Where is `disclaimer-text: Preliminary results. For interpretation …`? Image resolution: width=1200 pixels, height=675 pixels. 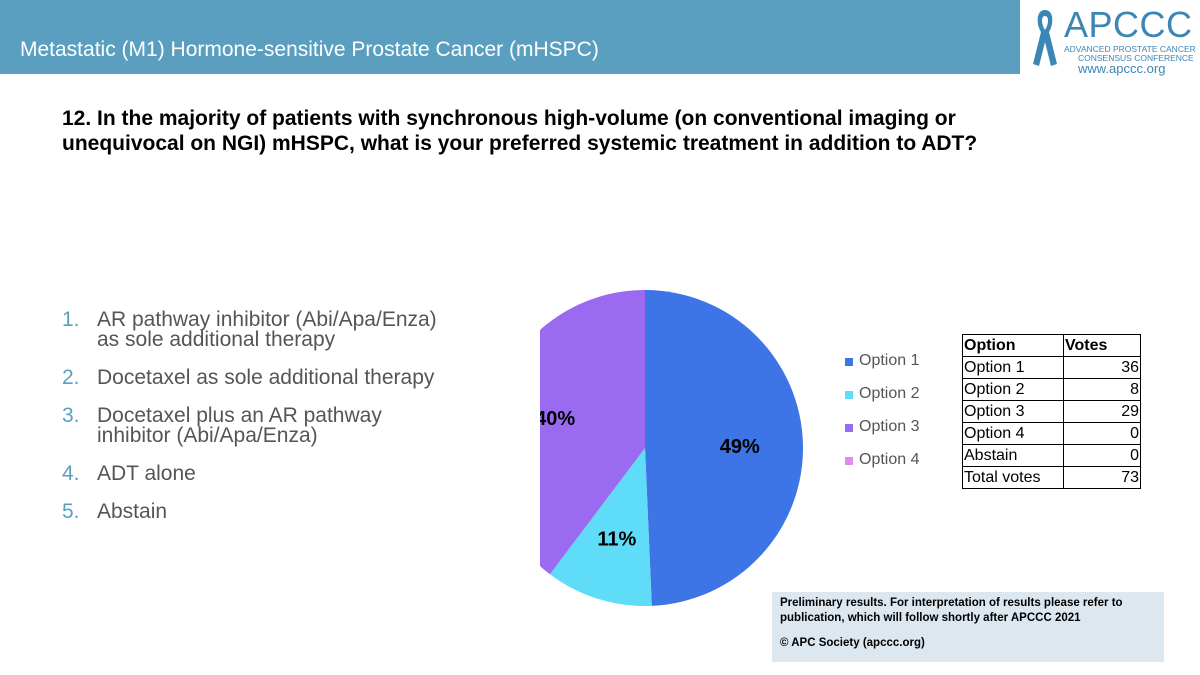 disclaimer-text: Preliminary results. For interpretation … is located at coordinates (951, 610).